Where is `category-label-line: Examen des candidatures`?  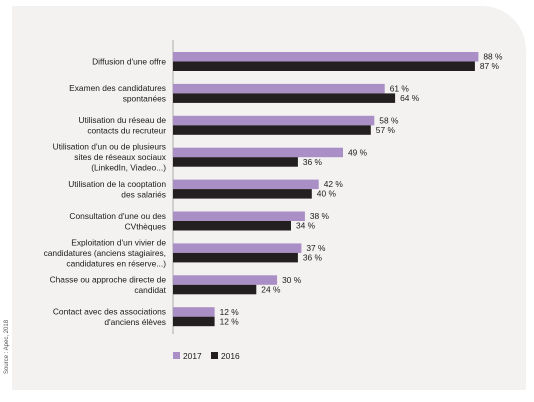
category-label-line: Examen des candidatures is located at coordinates (117, 88).